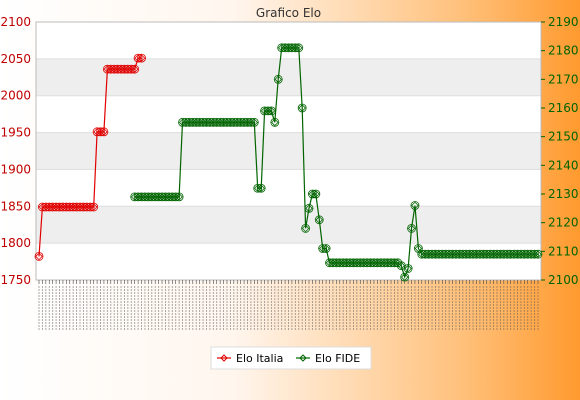 This screenshot has height=400, width=580. What do you see at coordinates (291, 358) in the screenshot?
I see `legend: Elo Italia Elo FIDE` at bounding box center [291, 358].